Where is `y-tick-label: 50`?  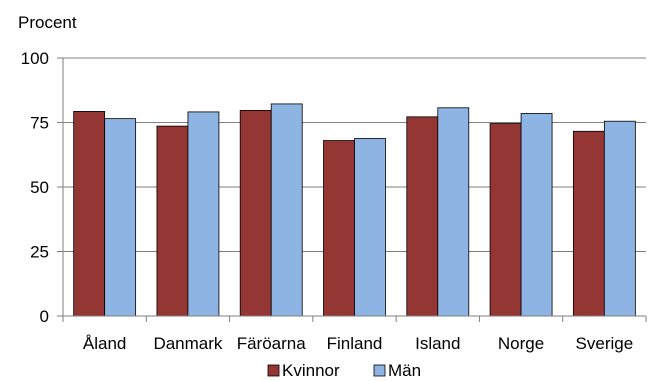 y-tick-label: 50 is located at coordinates (39, 187).